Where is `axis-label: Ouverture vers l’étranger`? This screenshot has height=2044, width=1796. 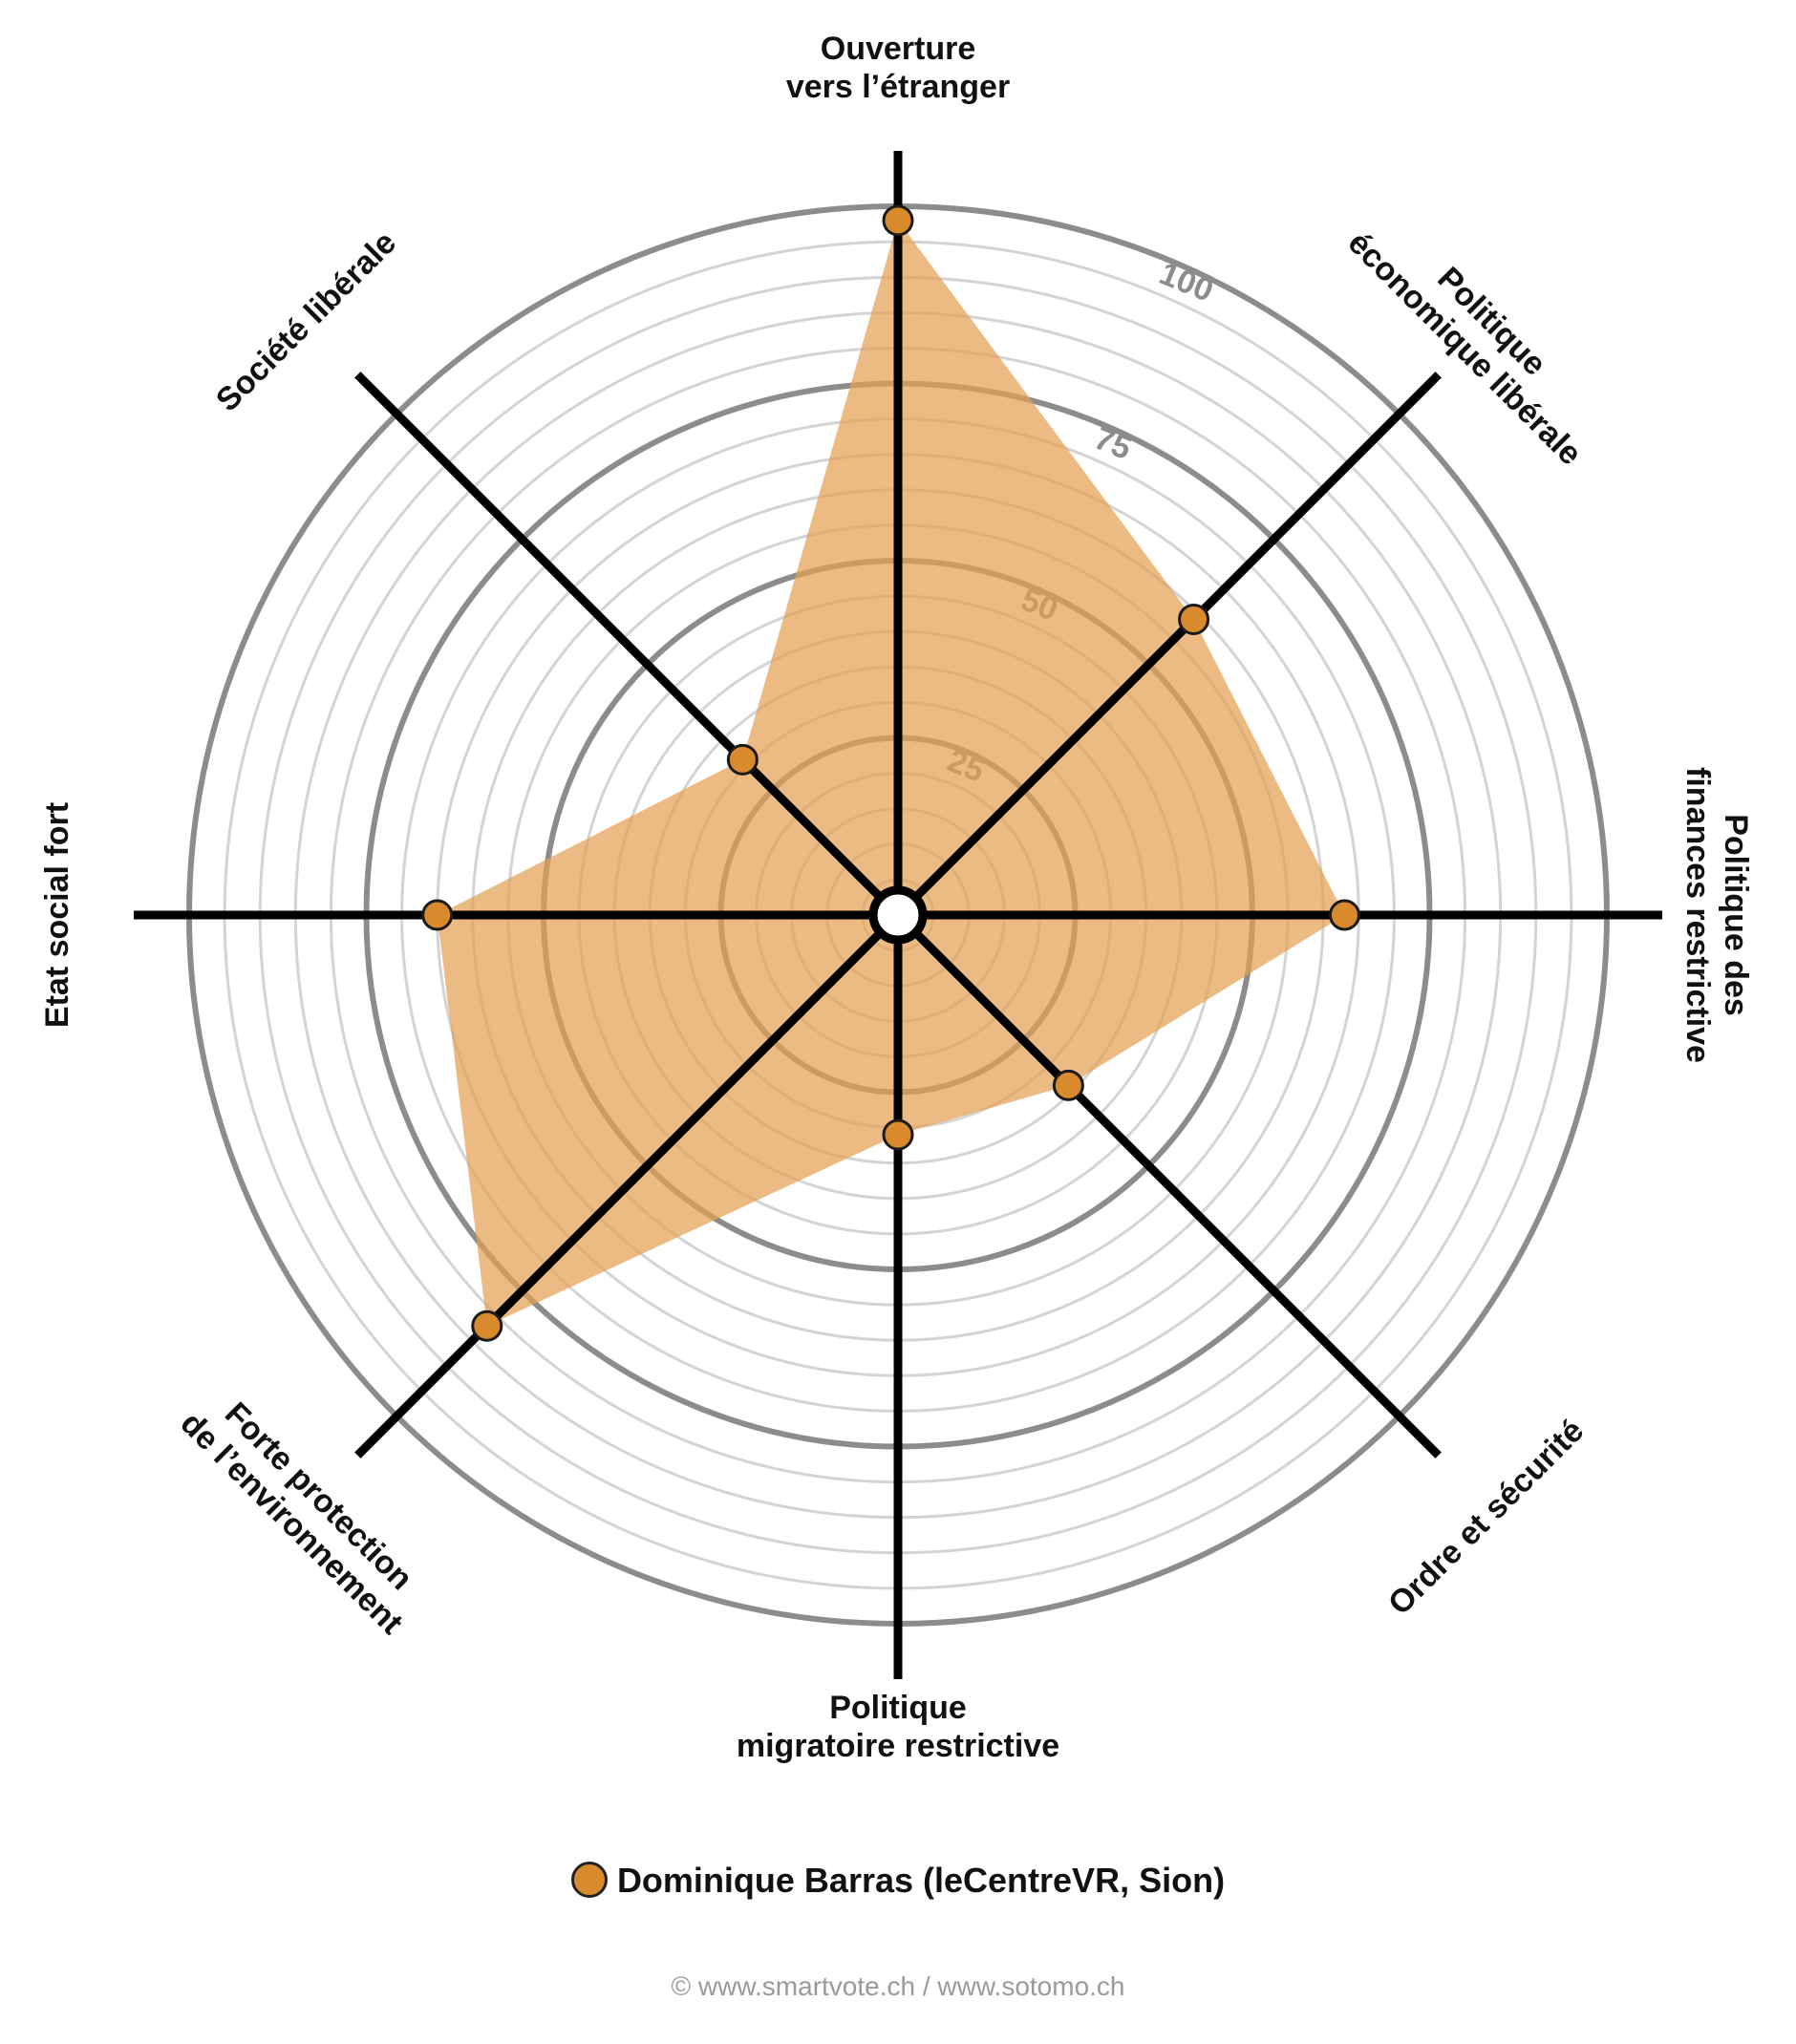
axis-label: Ouverture vers l’étranger is located at coordinates (898, 68).